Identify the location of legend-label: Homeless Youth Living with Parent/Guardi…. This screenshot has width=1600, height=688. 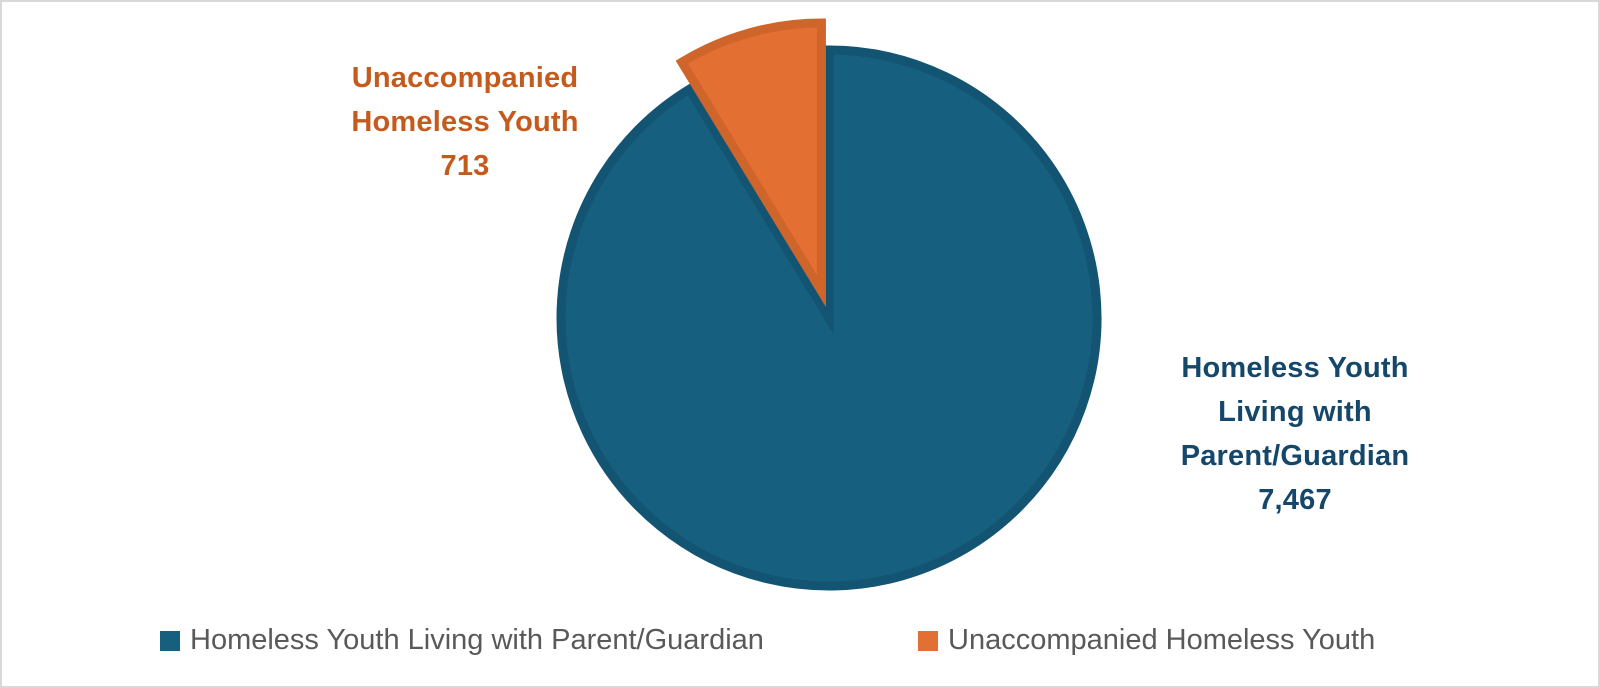
(477, 640).